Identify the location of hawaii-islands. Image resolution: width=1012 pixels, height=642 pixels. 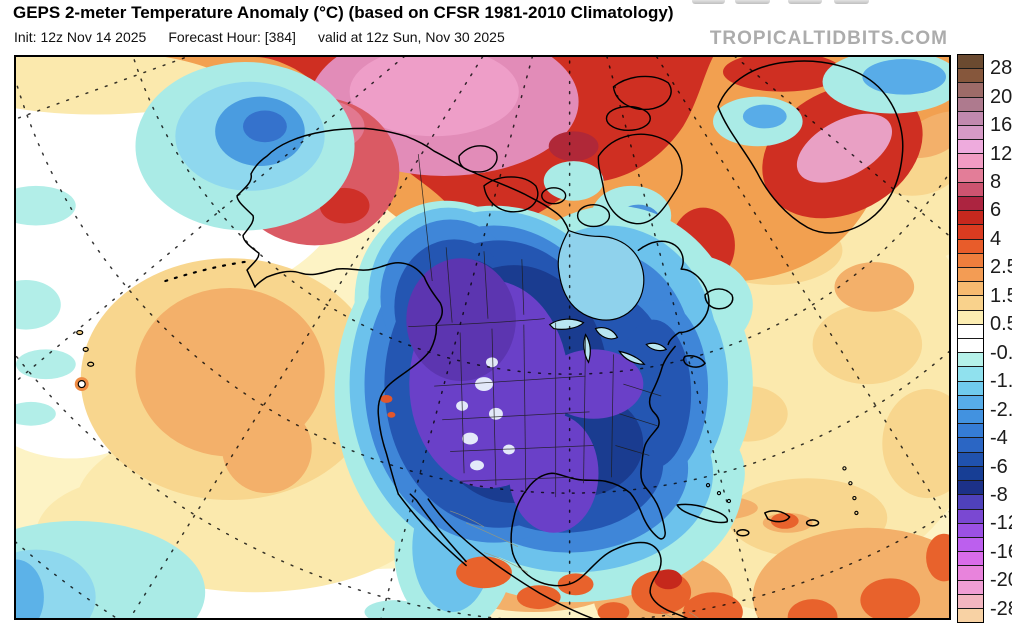
(84, 360).